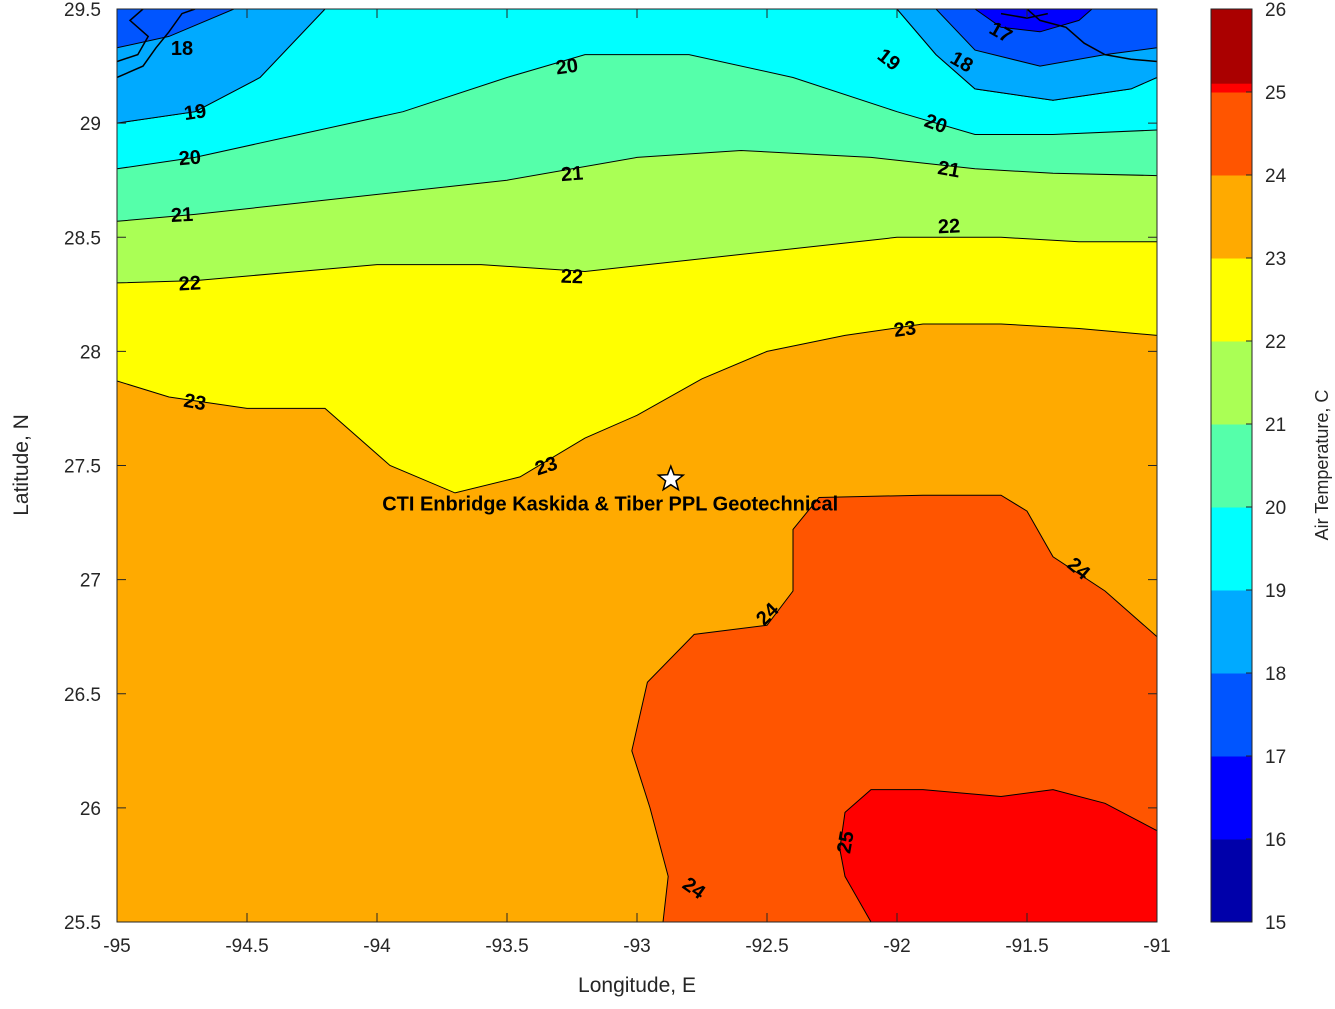 The width and height of the screenshot is (1335, 1009). What do you see at coordinates (896, 946) in the screenshot?
I see `x-tick-label: -92` at bounding box center [896, 946].